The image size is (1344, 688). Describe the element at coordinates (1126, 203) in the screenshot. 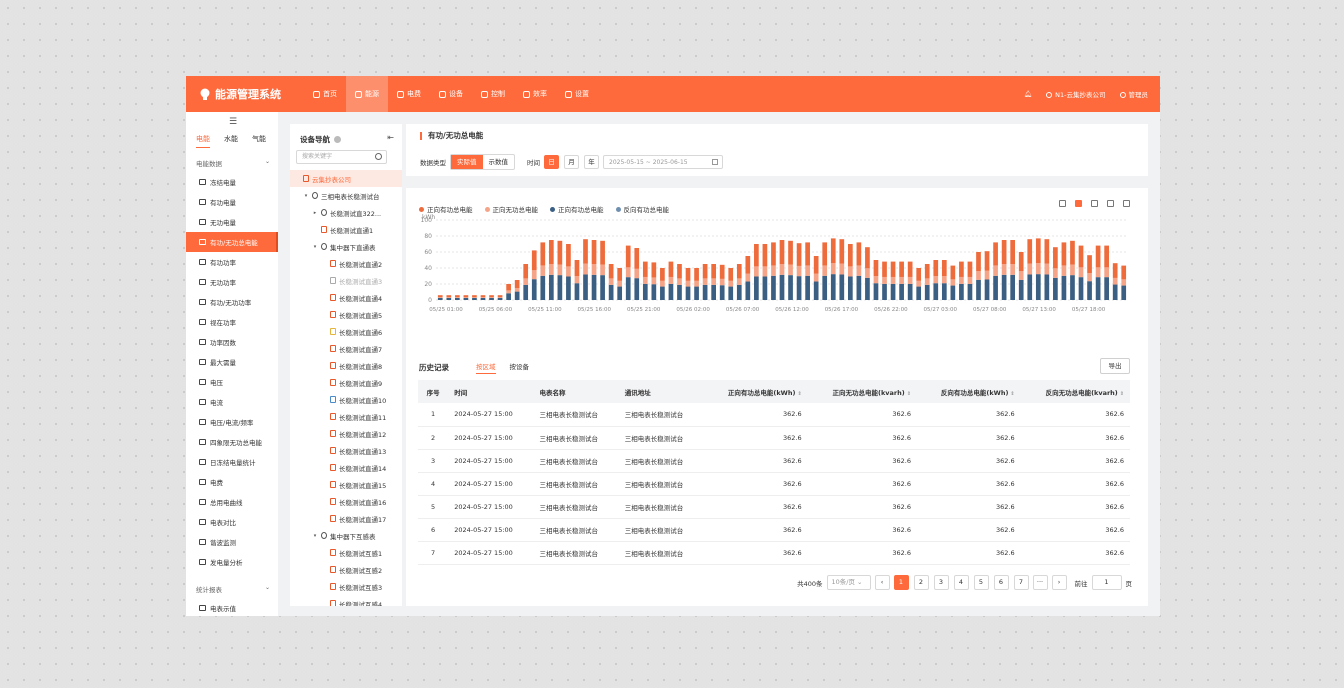

I see `refresh-icon` at that location.